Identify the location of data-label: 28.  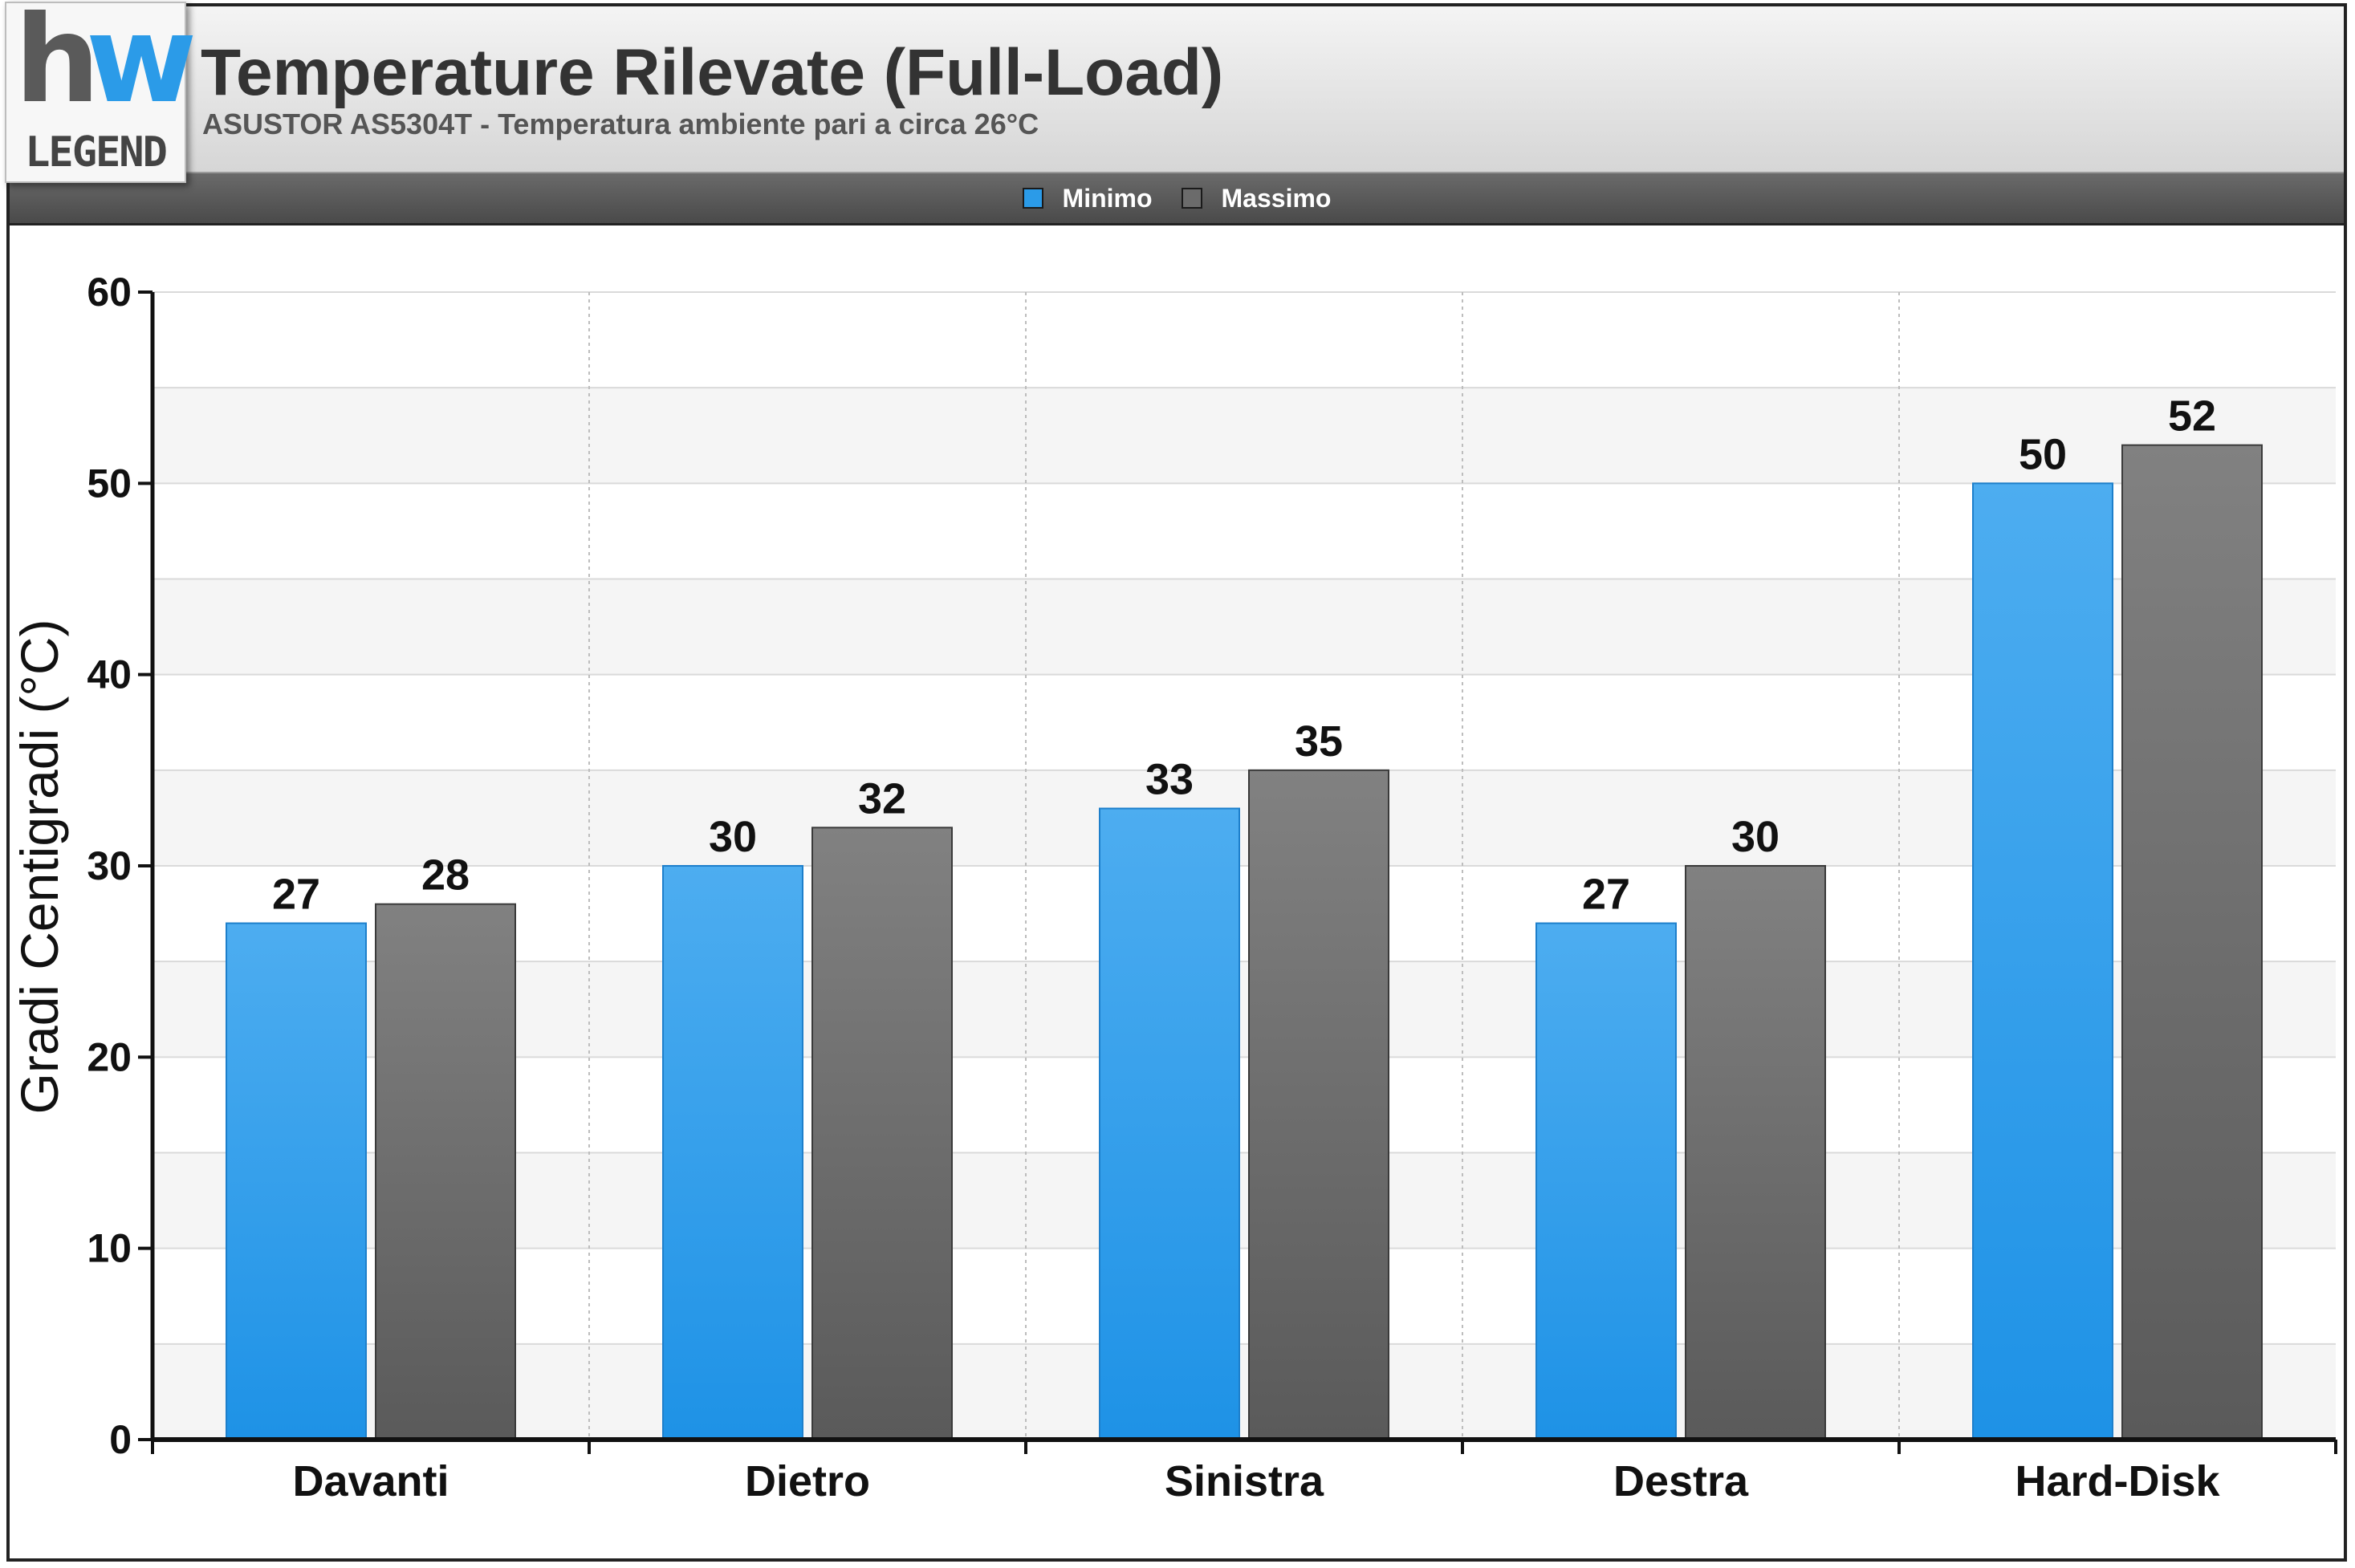
(445, 875).